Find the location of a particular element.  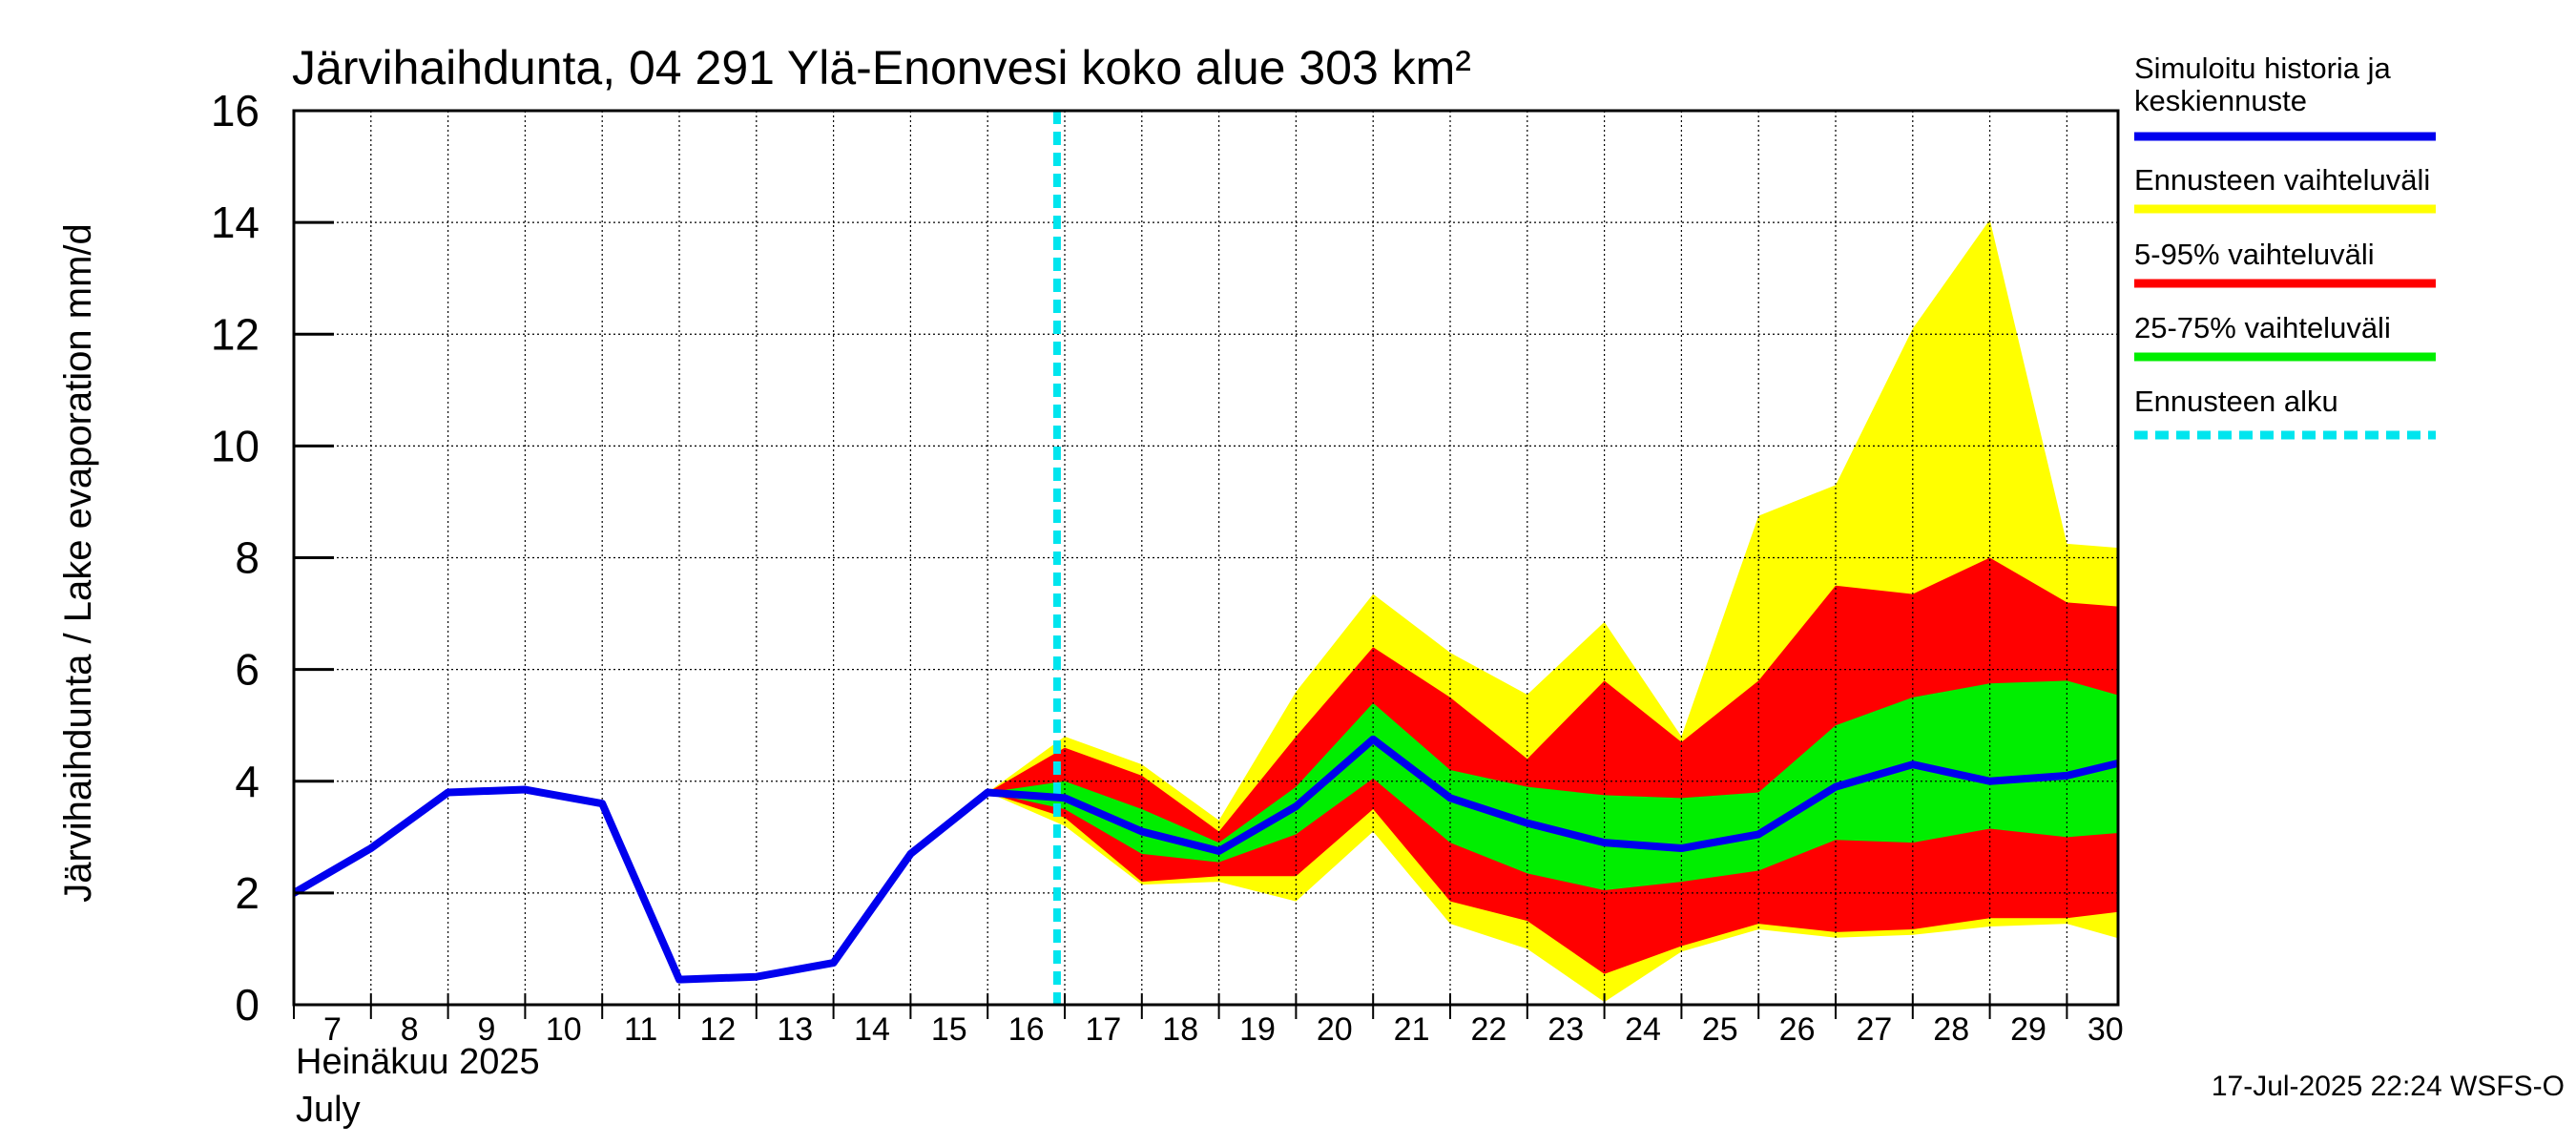

x-tick-label: 9 is located at coordinates (487, 1029).